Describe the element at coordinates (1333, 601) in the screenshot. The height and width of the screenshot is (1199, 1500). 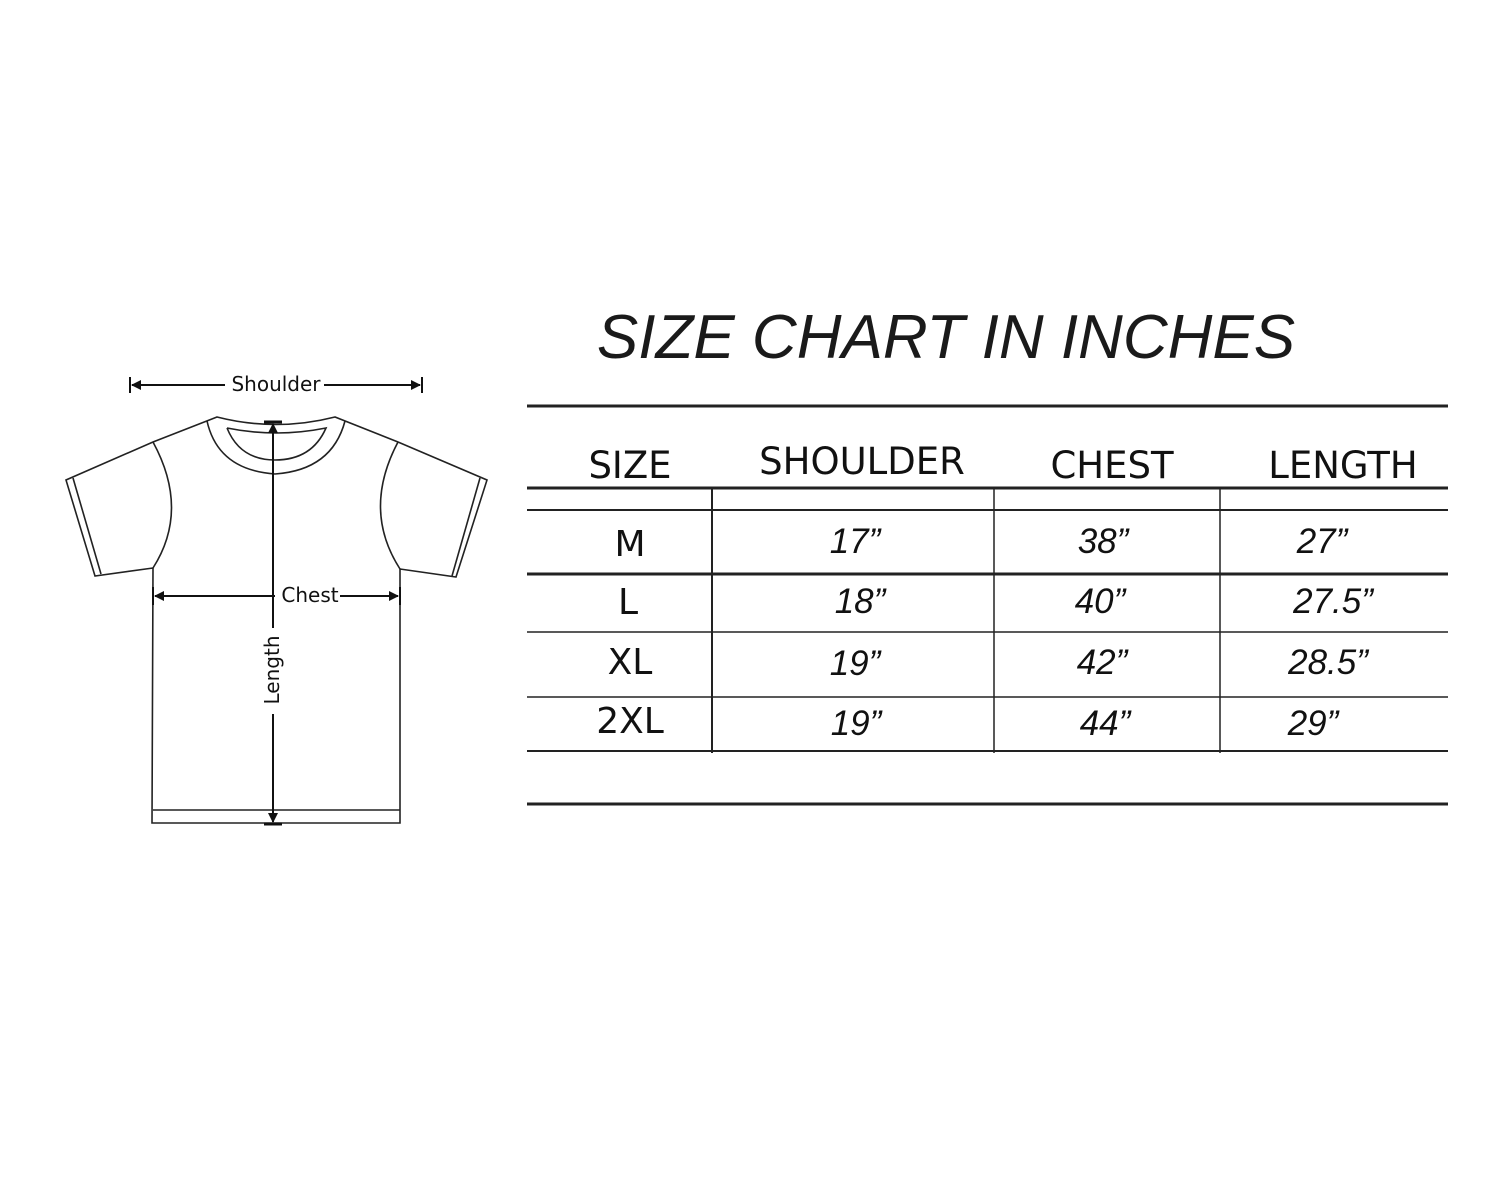
I see `cell-length: 27.5”` at that location.